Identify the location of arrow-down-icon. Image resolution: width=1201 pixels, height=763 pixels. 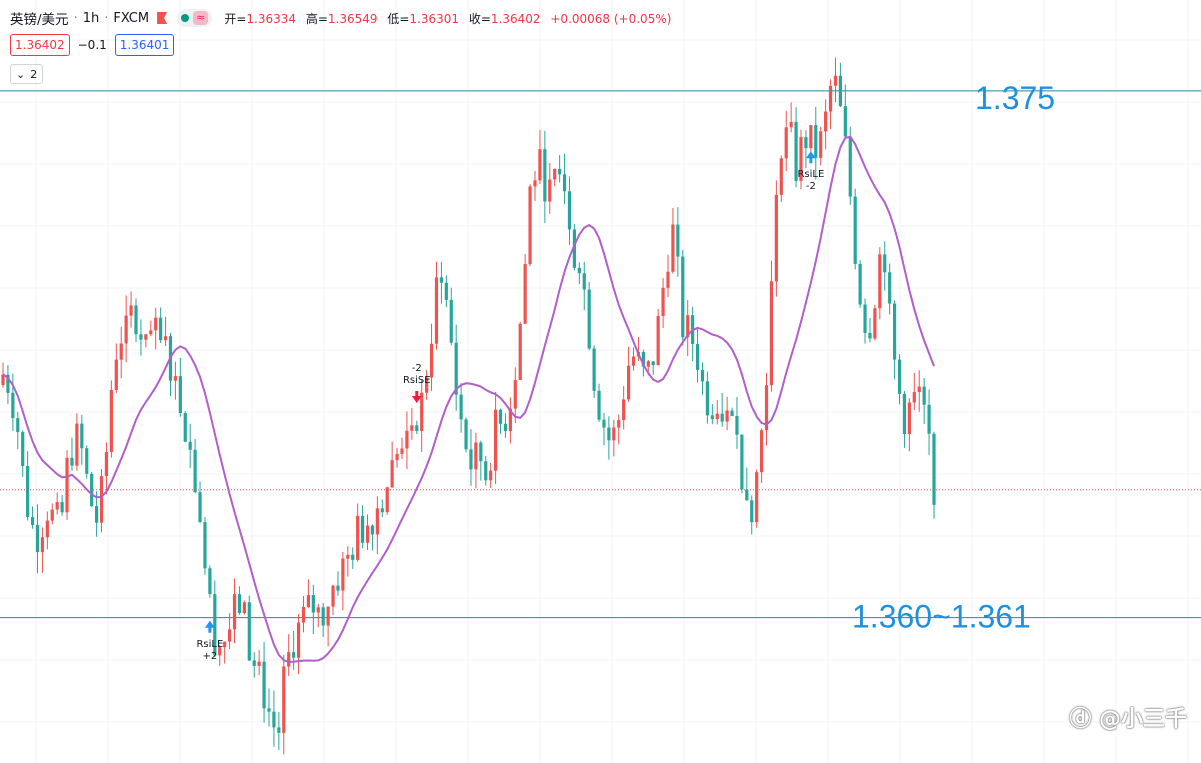
(416, 396).